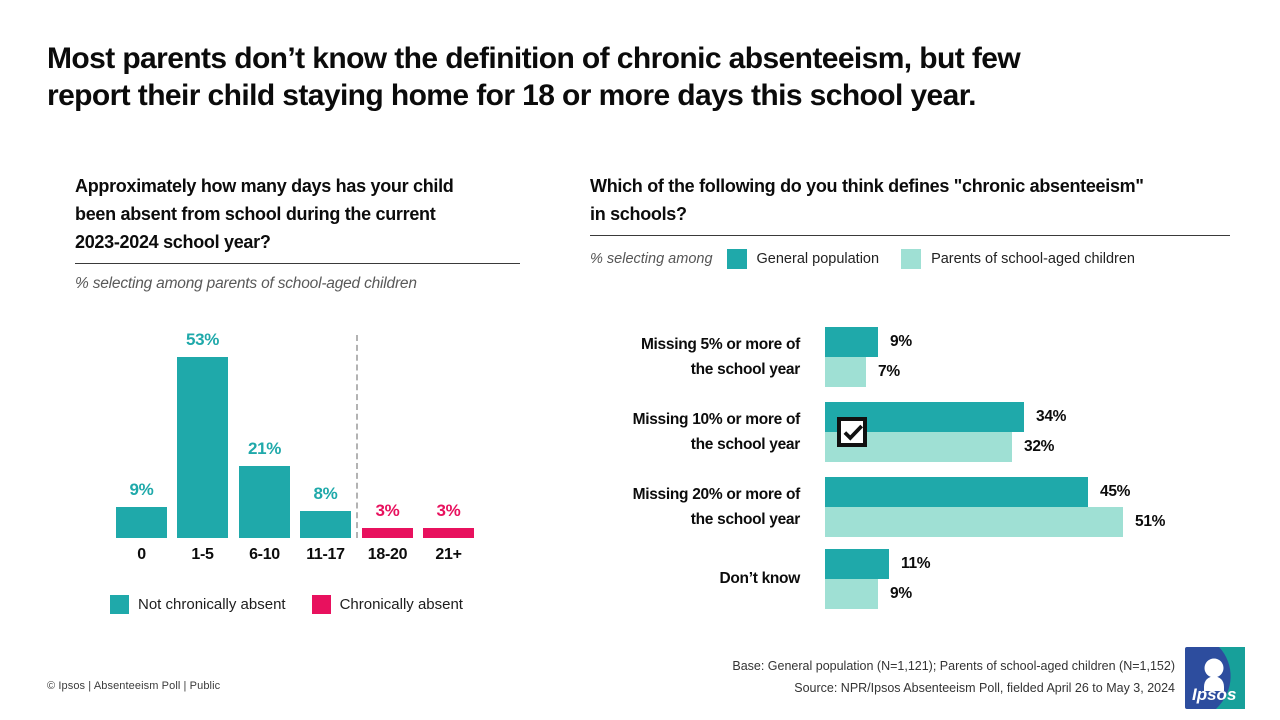 This screenshot has height=720, width=1280. I want to click on category-label: 21+, so click(448, 554).